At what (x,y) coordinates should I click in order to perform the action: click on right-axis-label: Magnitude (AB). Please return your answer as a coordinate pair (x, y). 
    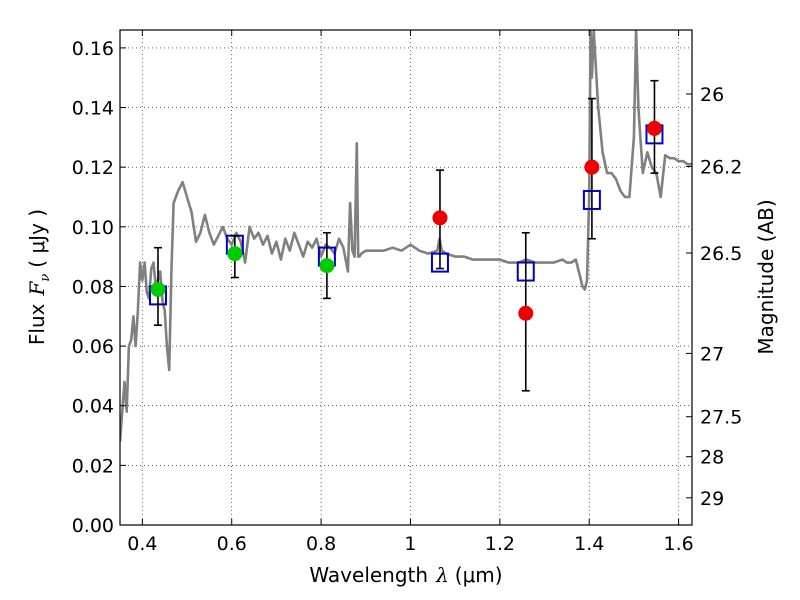
    Looking at the image, I should click on (766, 276).